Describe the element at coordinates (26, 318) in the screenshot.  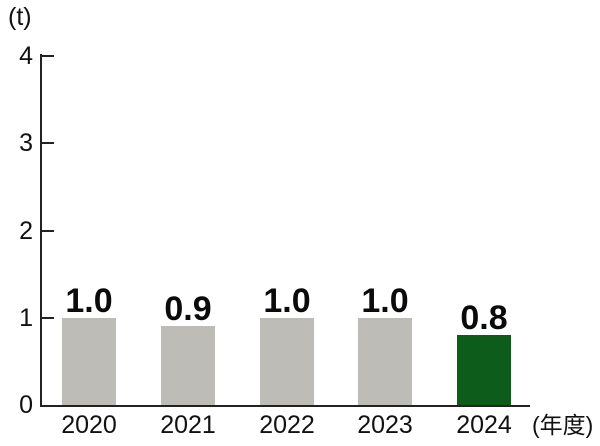
I see `y-tick-label: 1` at that location.